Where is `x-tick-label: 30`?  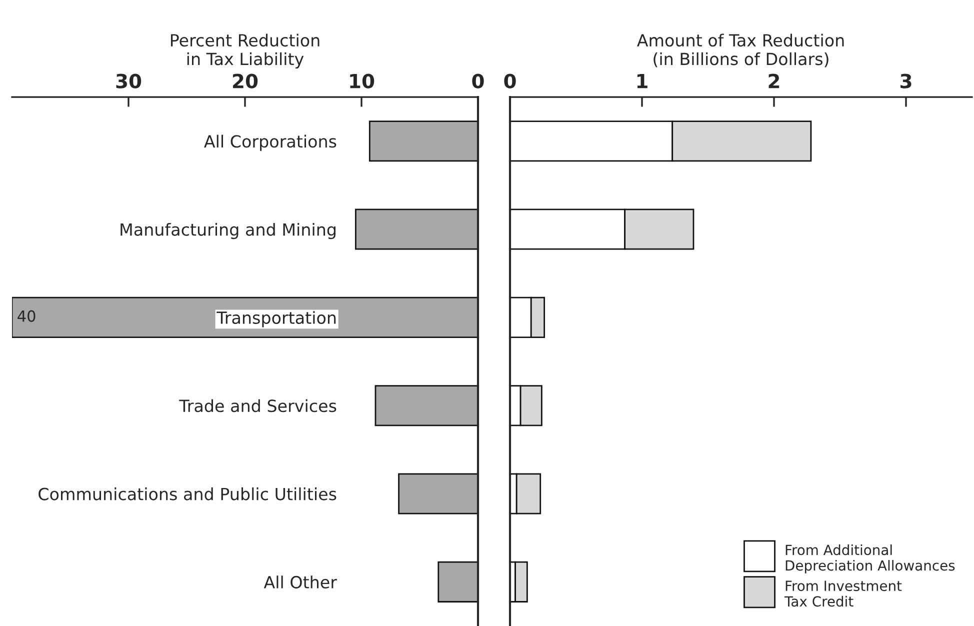
x-tick-label: 30 is located at coordinates (129, 81).